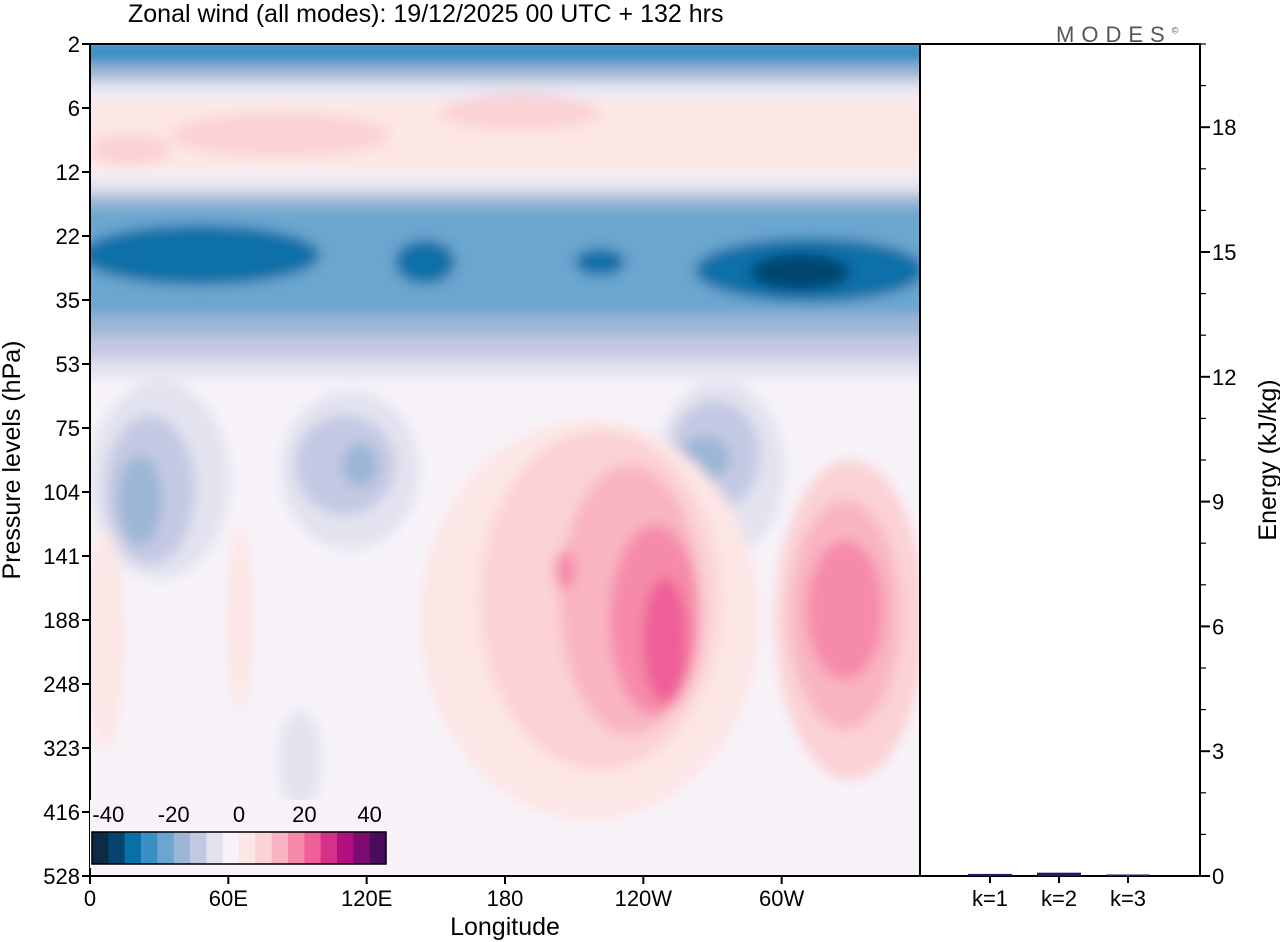 Image resolution: width=1280 pixels, height=942 pixels. Describe the element at coordinates (1224, 377) in the screenshot. I see `energy-tick-label: 12` at that location.